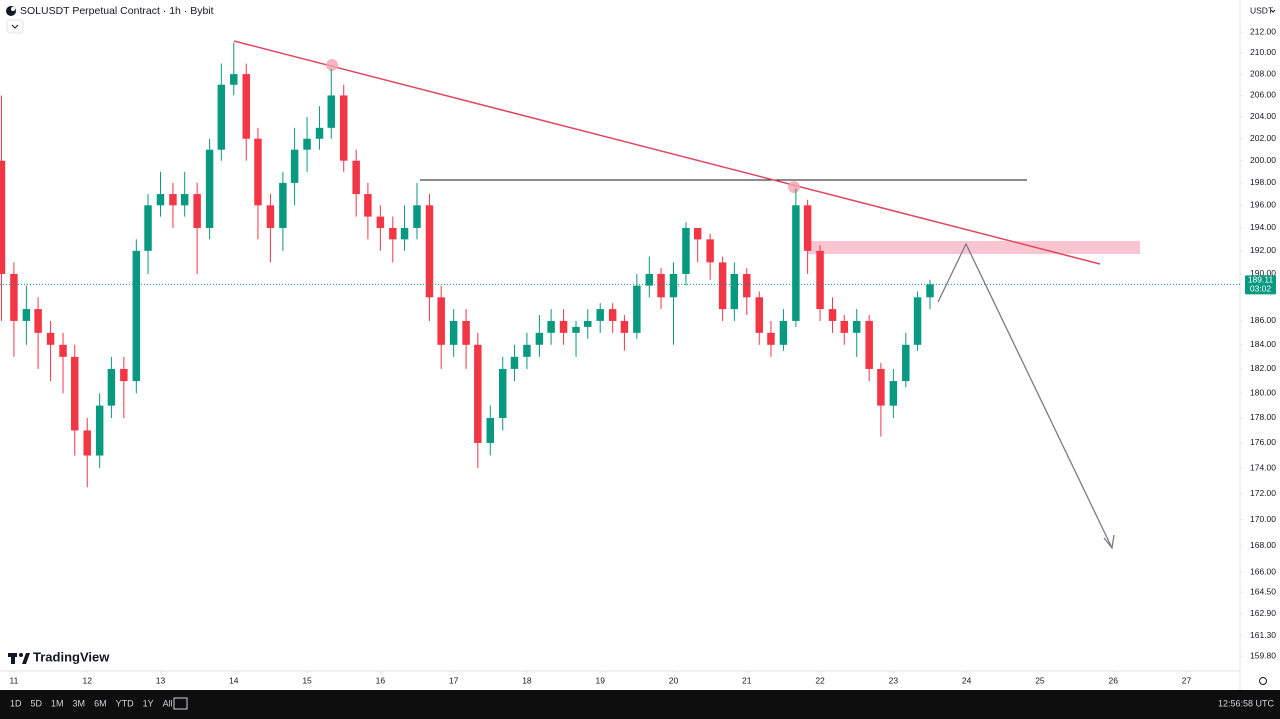 The image size is (1280, 719). What do you see at coordinates (13, 9) in the screenshot?
I see `symbol-icon-dot` at bounding box center [13, 9].